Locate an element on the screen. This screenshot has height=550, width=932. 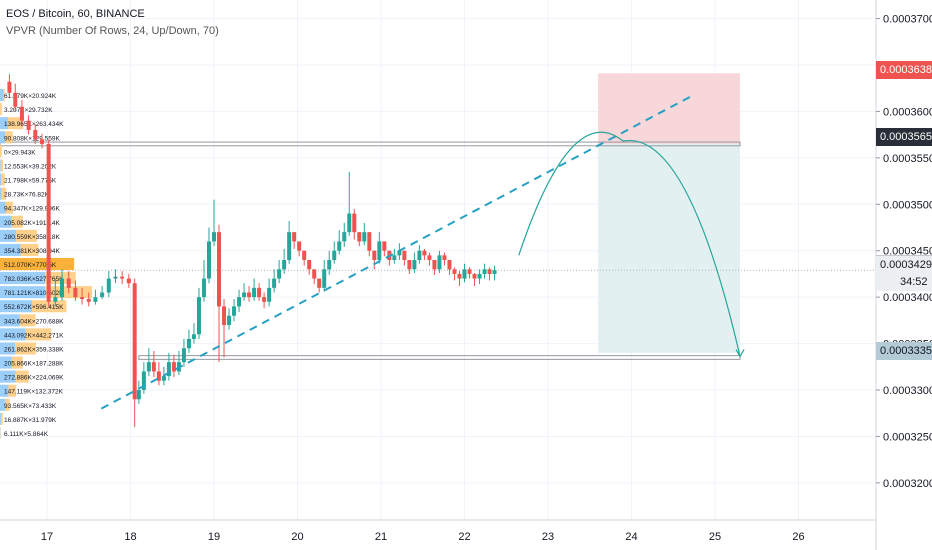
indicator-title: VPVR (Number Of Rows, 24, Up/Down, 70) is located at coordinates (112, 31).